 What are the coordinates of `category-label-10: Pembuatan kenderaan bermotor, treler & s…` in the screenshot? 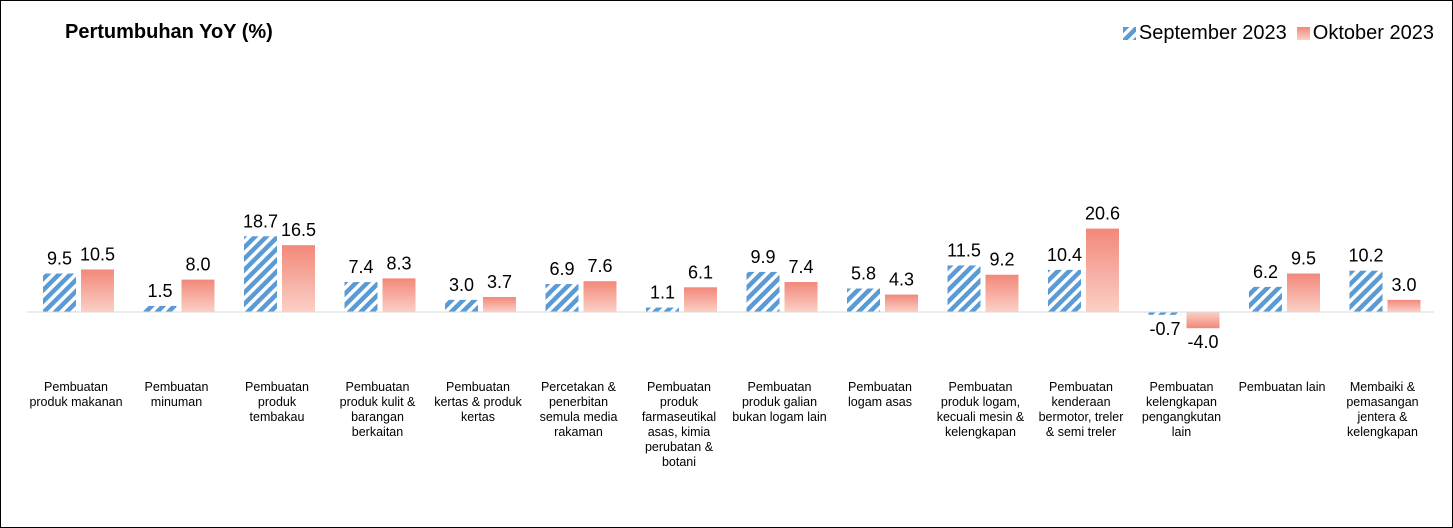 It's located at (1081, 409).